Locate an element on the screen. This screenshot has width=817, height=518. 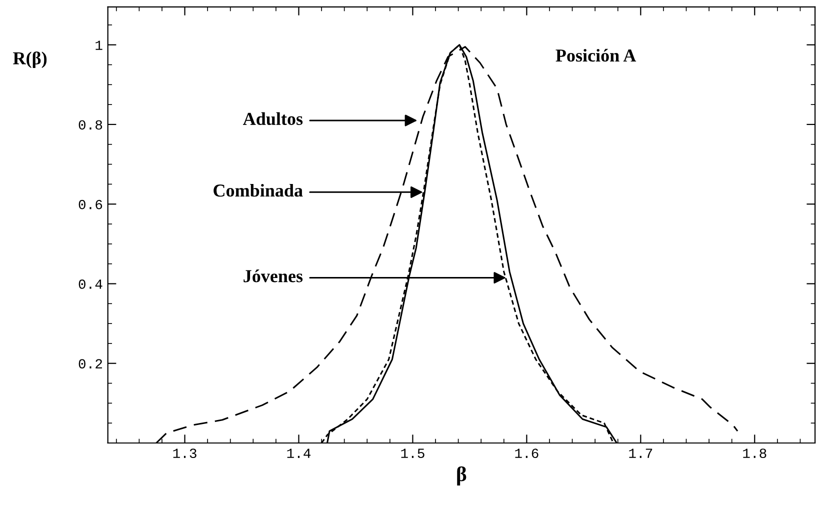
x-tick-label: 1.7 is located at coordinates (640, 453).